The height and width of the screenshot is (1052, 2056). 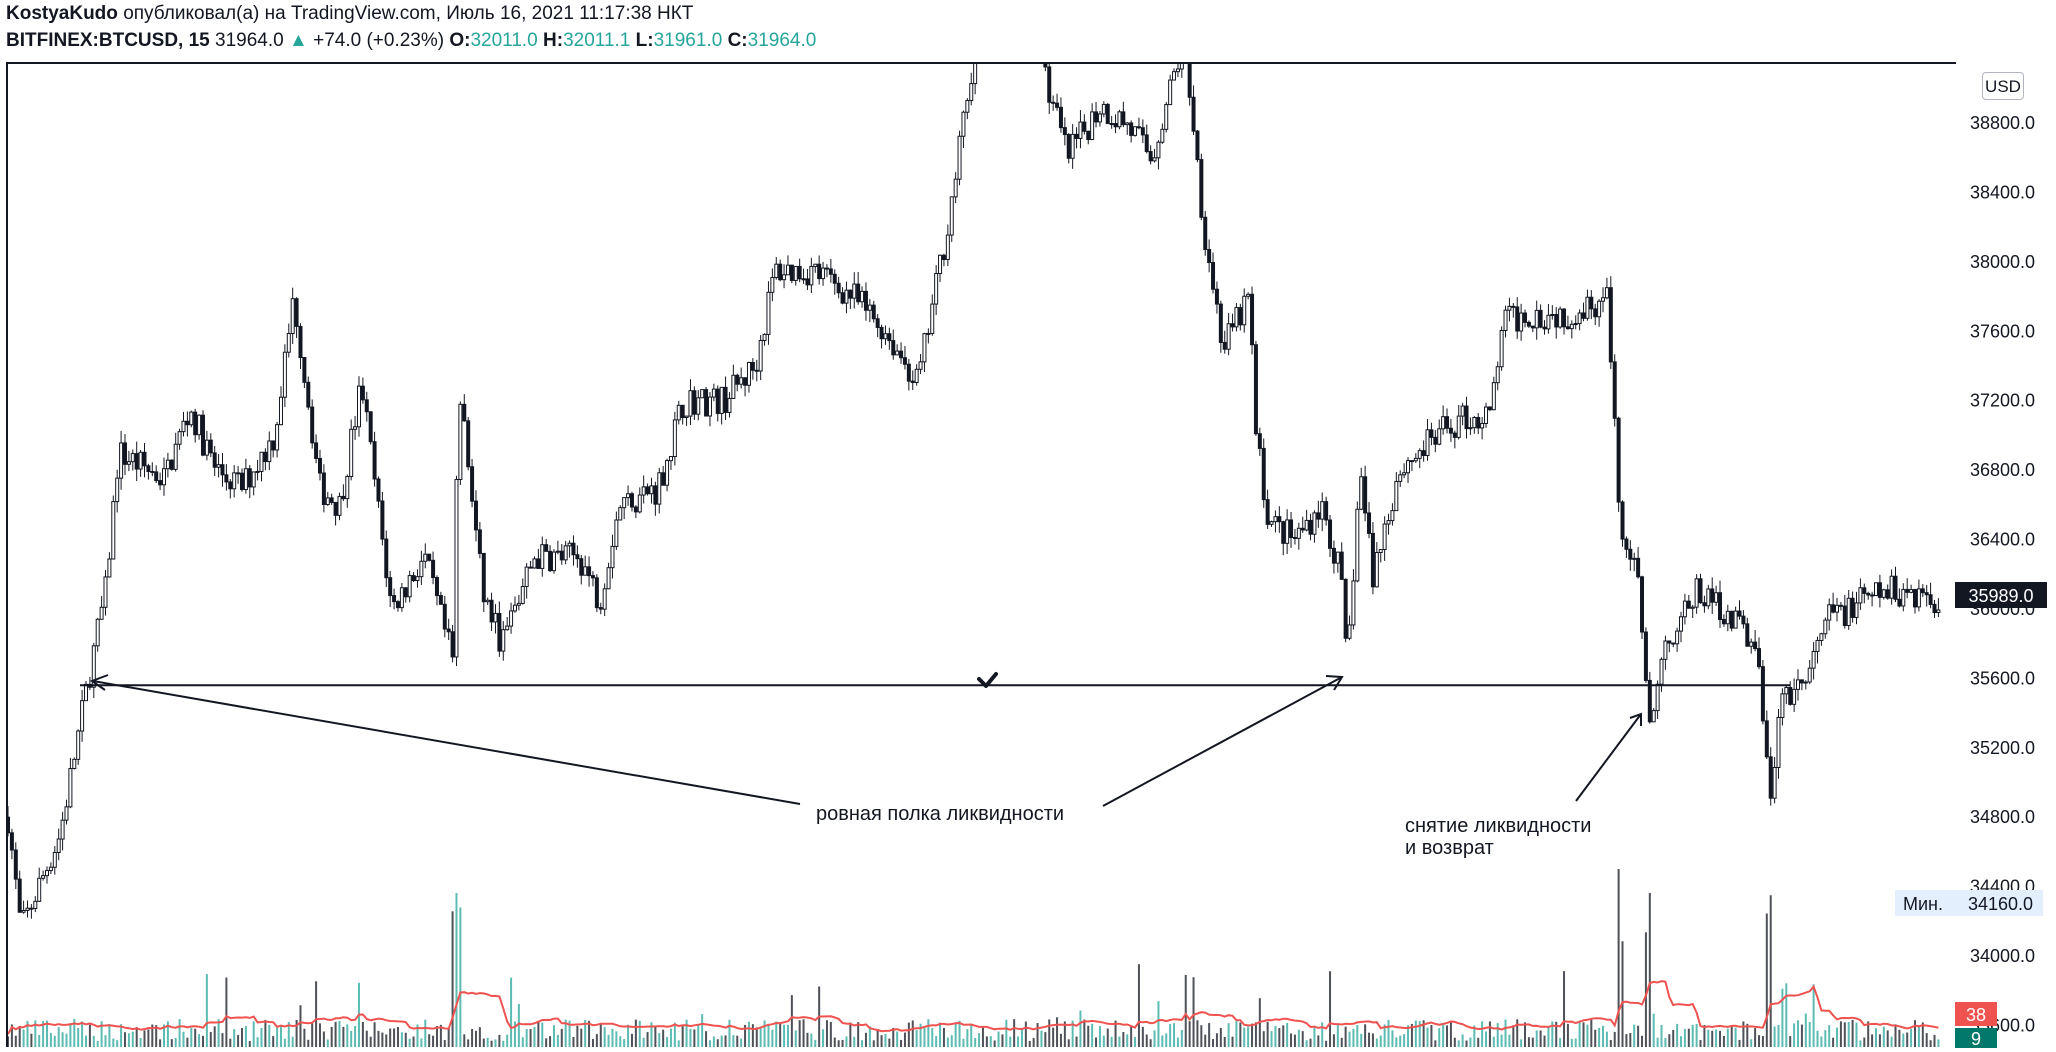 What do you see at coordinates (1498, 826) in the screenshot?
I see `sweep-annotation-line1: снятие ликвидности` at bounding box center [1498, 826].